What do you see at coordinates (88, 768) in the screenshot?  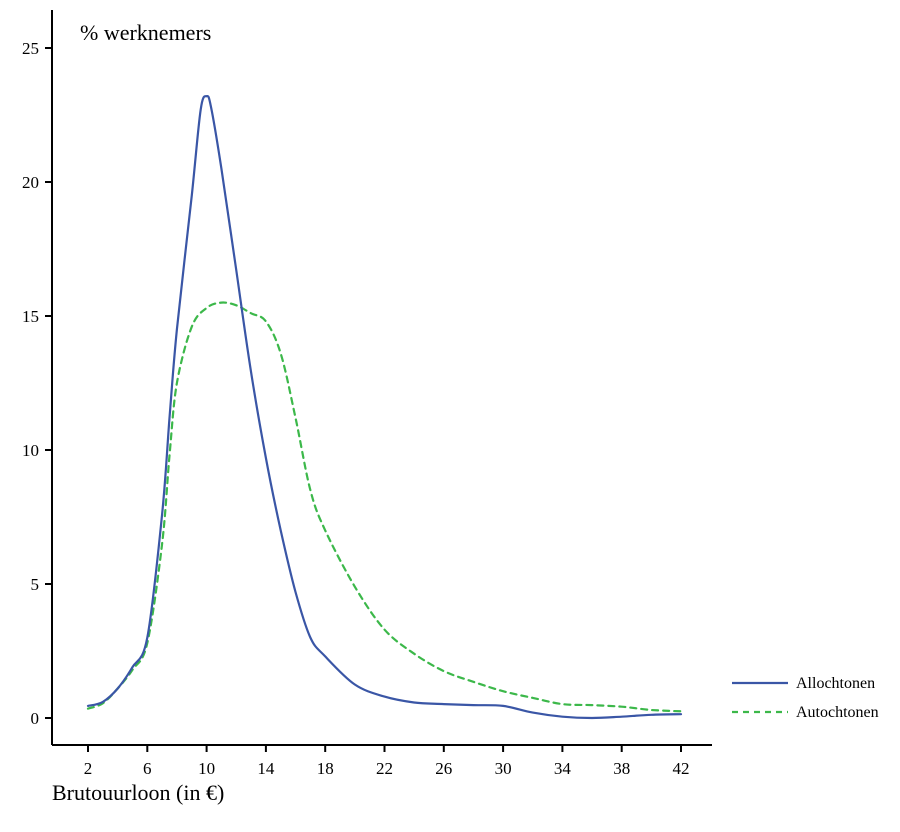 I see `x-tick-label: 2` at bounding box center [88, 768].